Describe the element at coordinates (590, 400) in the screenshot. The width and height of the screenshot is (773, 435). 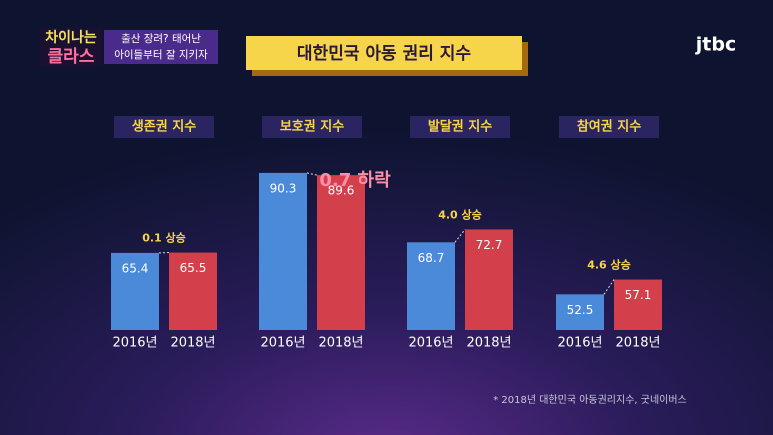
I see `source: * 2018년 대한민국 아동권리지수, 굿네이버스` at that location.